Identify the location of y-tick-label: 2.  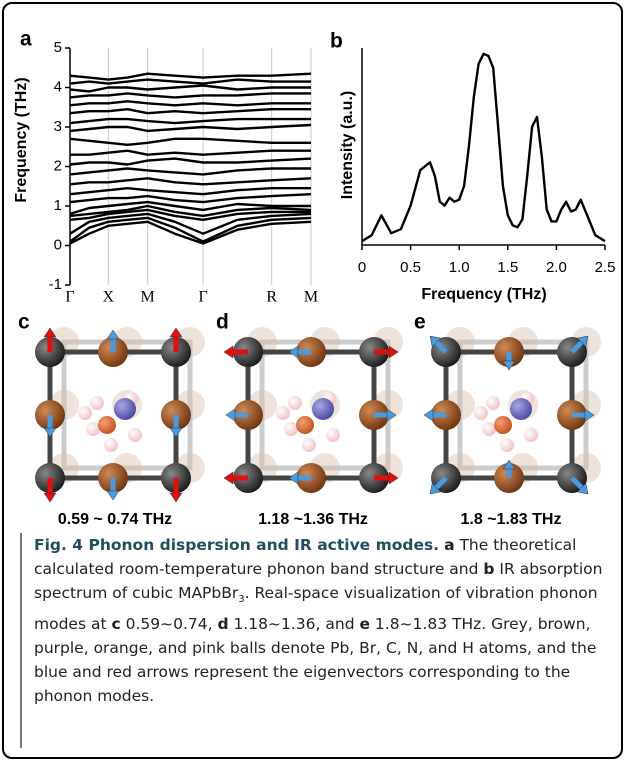
(58, 165).